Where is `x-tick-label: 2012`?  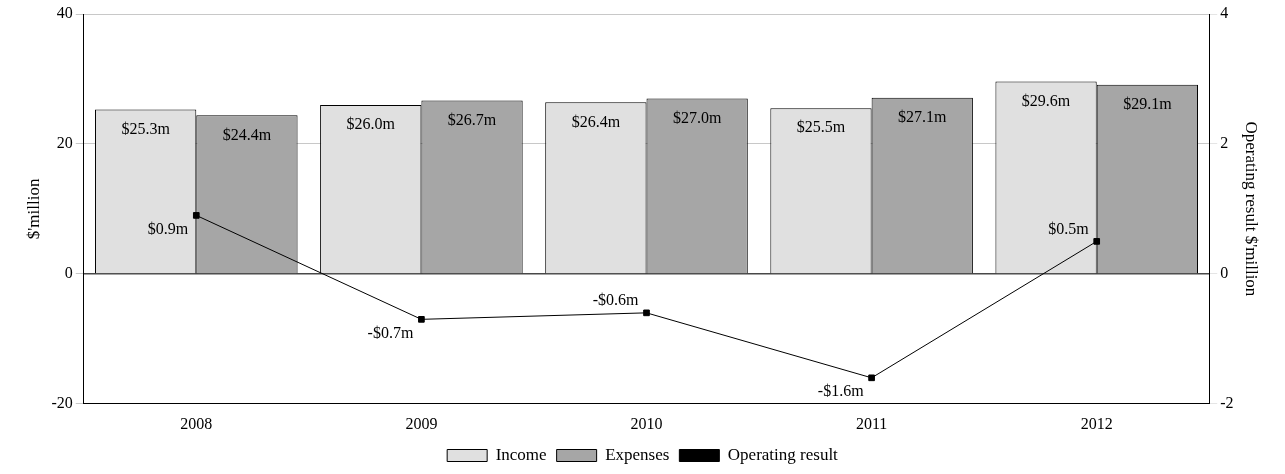
x-tick-label: 2012 is located at coordinates (1096, 423).